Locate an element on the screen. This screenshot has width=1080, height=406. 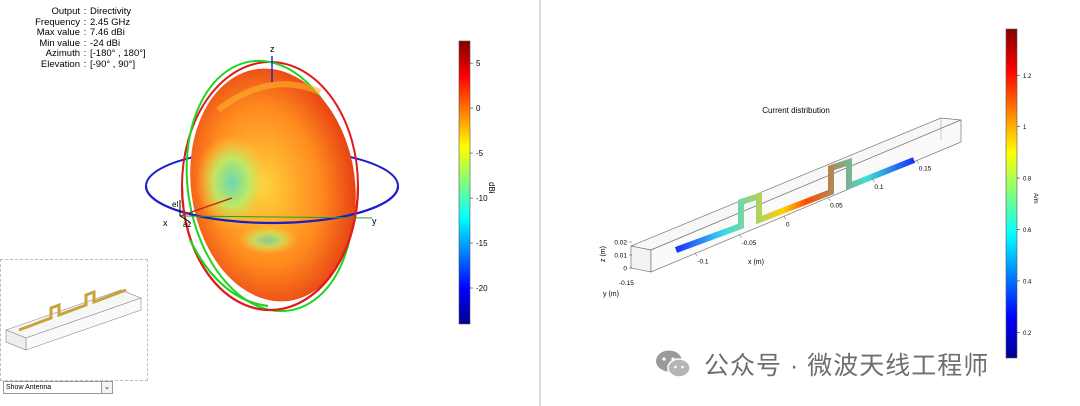
info-label: Frequency is located at coordinates (57, 22).